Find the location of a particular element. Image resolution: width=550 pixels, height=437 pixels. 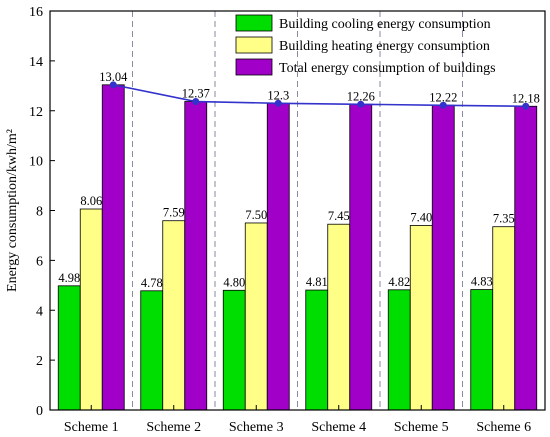

y-tick-label: 16 is located at coordinates (36, 12).